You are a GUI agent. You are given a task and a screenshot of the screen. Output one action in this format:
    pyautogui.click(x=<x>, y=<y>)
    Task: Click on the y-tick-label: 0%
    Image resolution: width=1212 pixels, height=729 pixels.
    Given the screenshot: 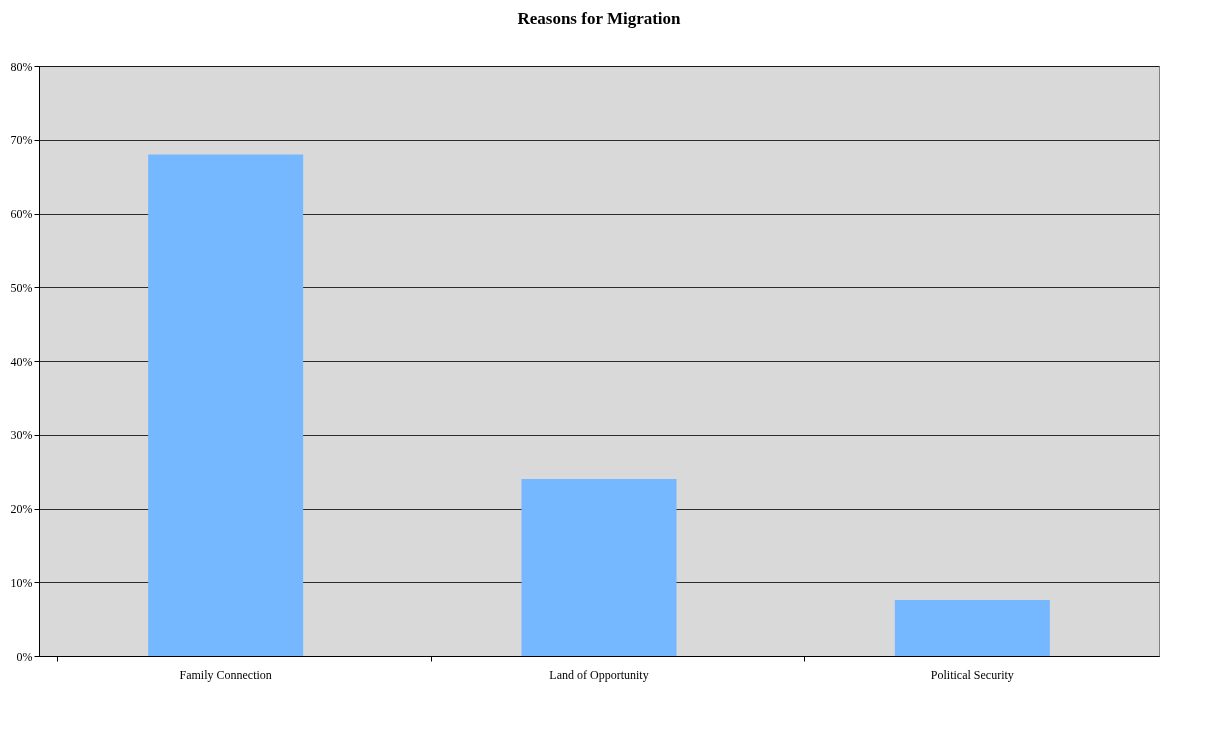 What is the action you would take?
    pyautogui.click(x=24, y=656)
    